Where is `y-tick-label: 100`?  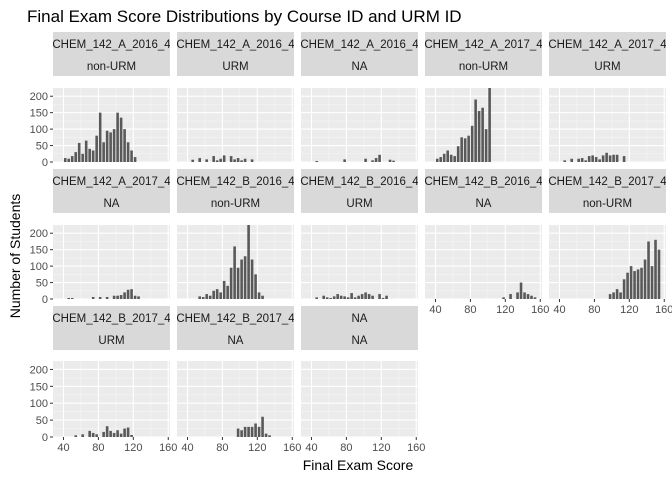
y-tick-label: 100 is located at coordinates (39, 130).